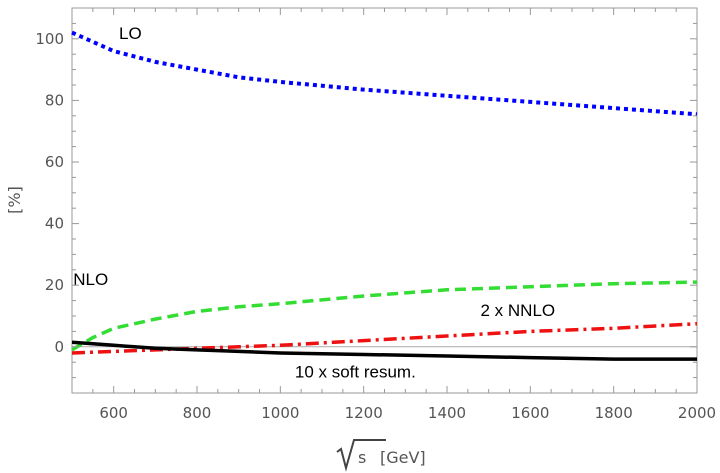  I want to click on x-tick-label: 1400, so click(447, 413).